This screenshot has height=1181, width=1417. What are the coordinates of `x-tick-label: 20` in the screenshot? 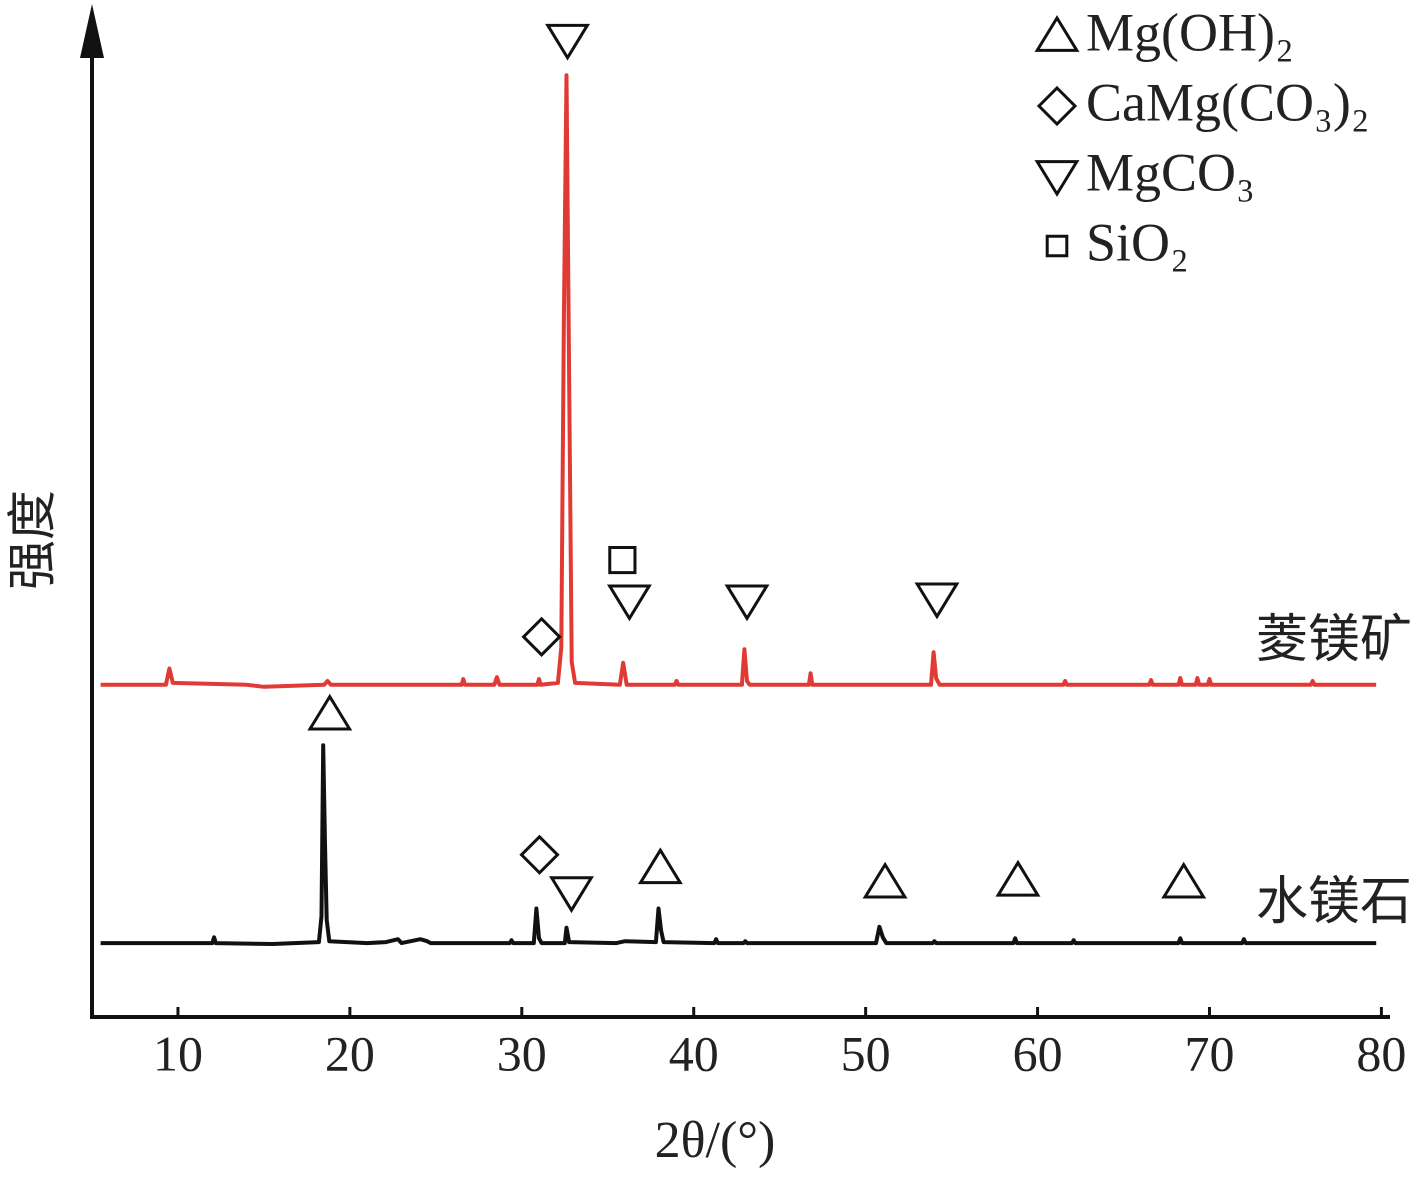 It's located at (350, 1053).